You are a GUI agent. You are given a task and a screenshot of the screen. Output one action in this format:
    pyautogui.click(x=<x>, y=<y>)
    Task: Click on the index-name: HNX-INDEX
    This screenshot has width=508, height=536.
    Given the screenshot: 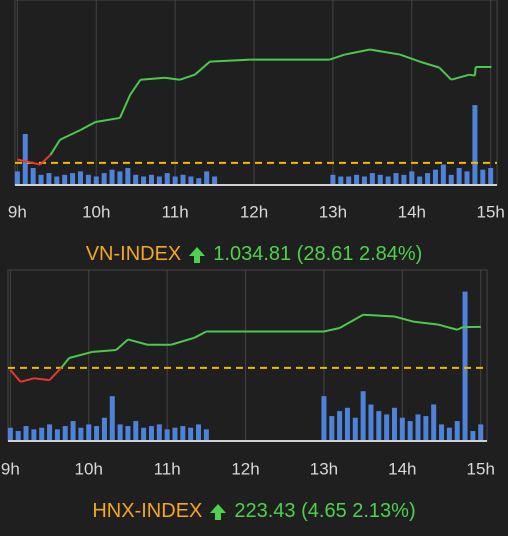 What is the action you would take?
    pyautogui.click(x=147, y=511)
    